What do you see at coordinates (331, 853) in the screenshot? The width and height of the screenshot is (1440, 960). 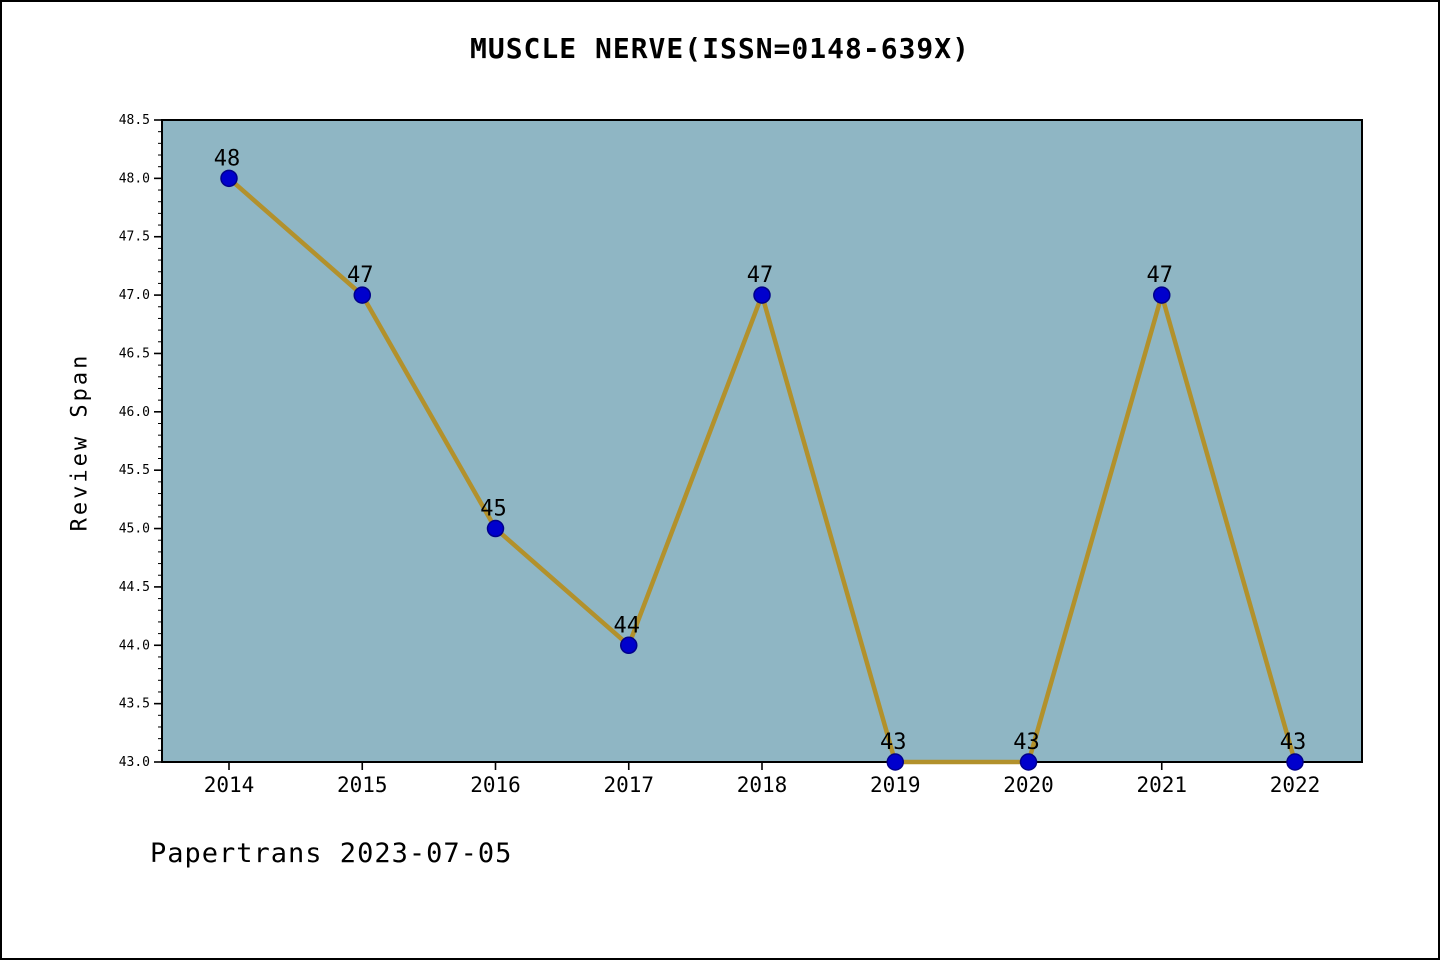 I see `footer-text: Papertrans 2023-07-05` at bounding box center [331, 853].